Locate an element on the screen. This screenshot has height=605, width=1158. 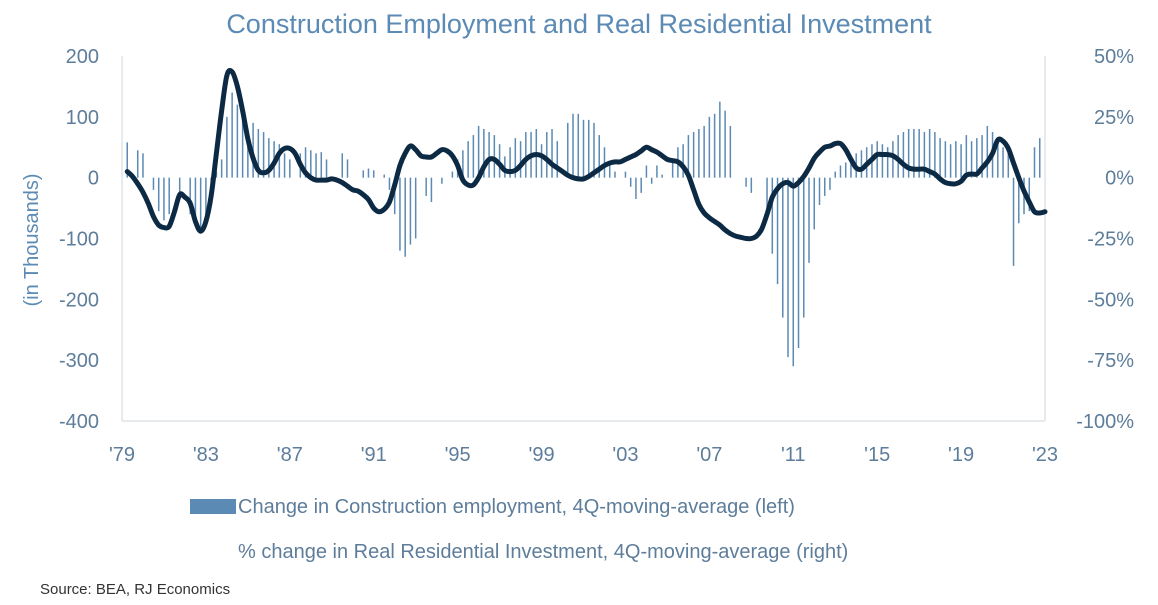
left-tick-label-2: 0 is located at coordinates (93, 179).